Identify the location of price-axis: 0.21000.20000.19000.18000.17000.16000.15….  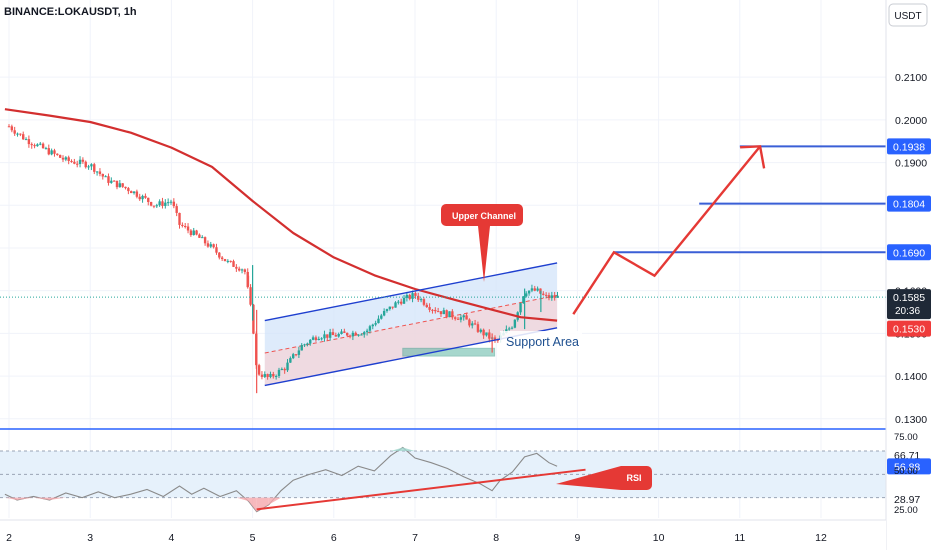
(908, 275).